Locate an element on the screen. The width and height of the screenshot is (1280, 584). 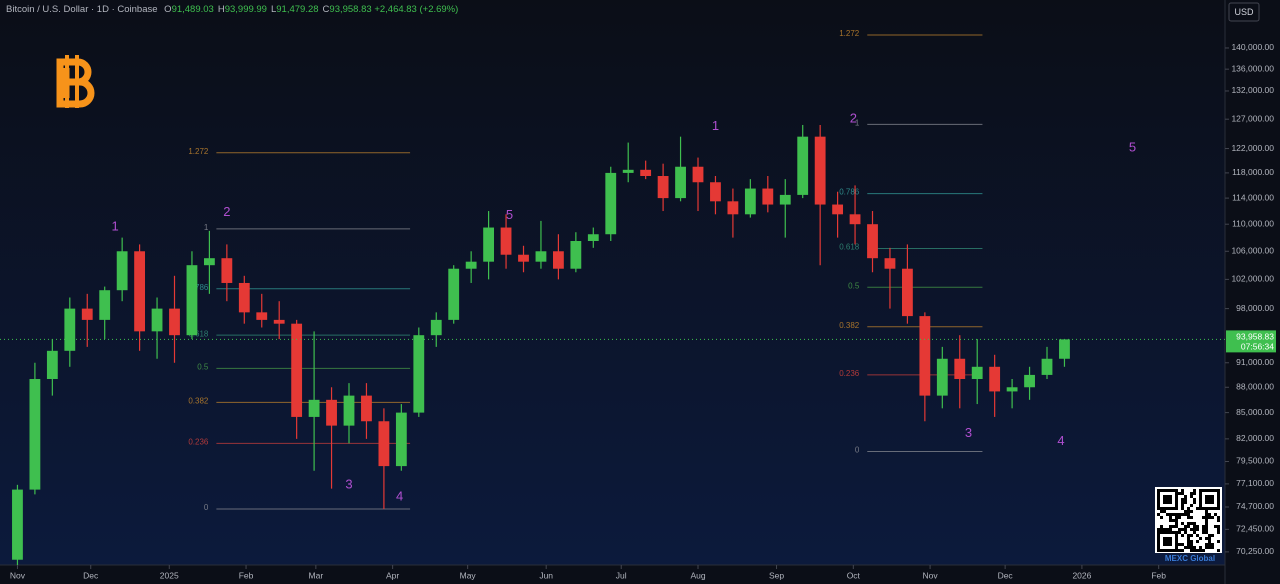
y-tick-label: 140,000.00 is located at coordinates (1252, 47).